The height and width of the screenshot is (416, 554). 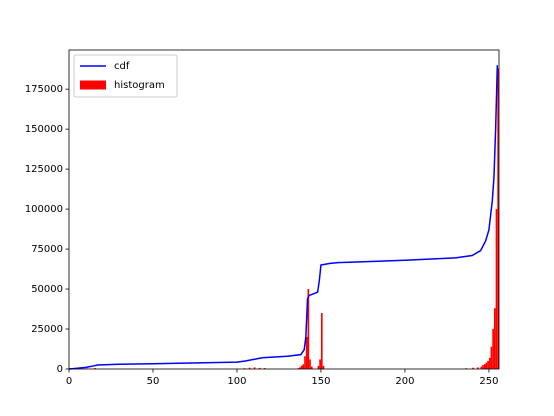 What do you see at coordinates (139, 85) in the screenshot?
I see `legend-label: histogram` at bounding box center [139, 85].